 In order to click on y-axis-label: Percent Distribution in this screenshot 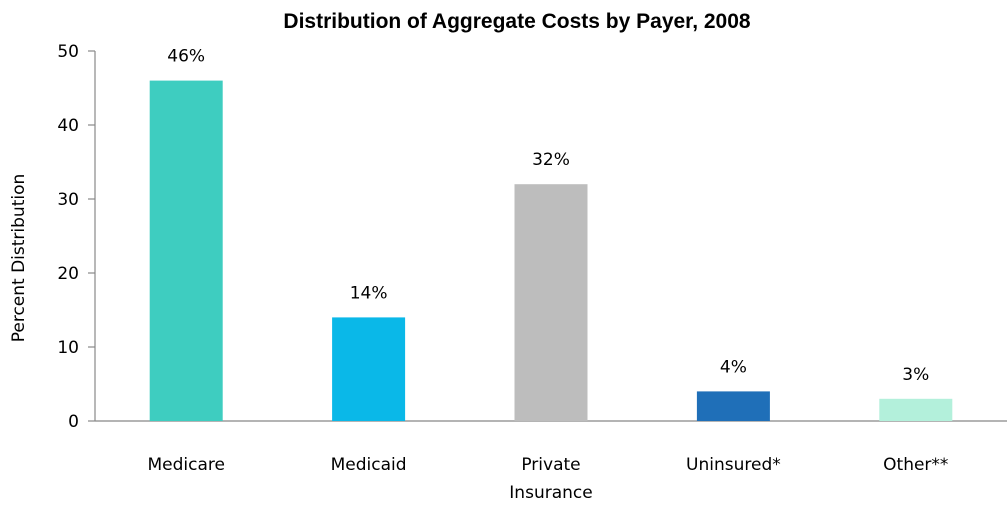, I will do `click(19, 258)`.